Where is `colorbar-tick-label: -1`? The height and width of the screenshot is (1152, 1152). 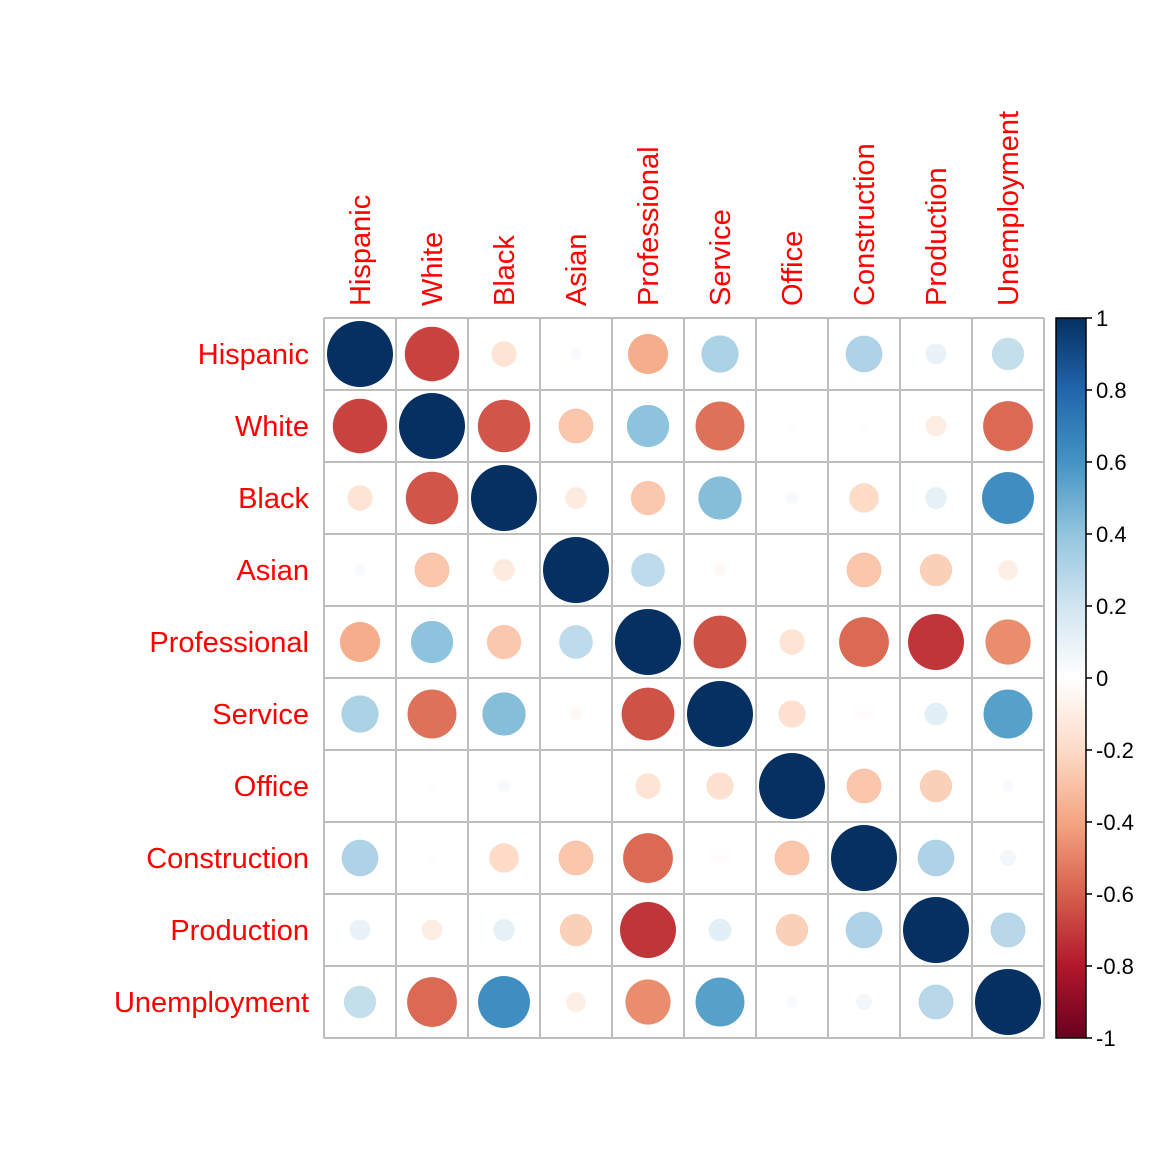 colorbar-tick-label: -1 is located at coordinates (1106, 1038).